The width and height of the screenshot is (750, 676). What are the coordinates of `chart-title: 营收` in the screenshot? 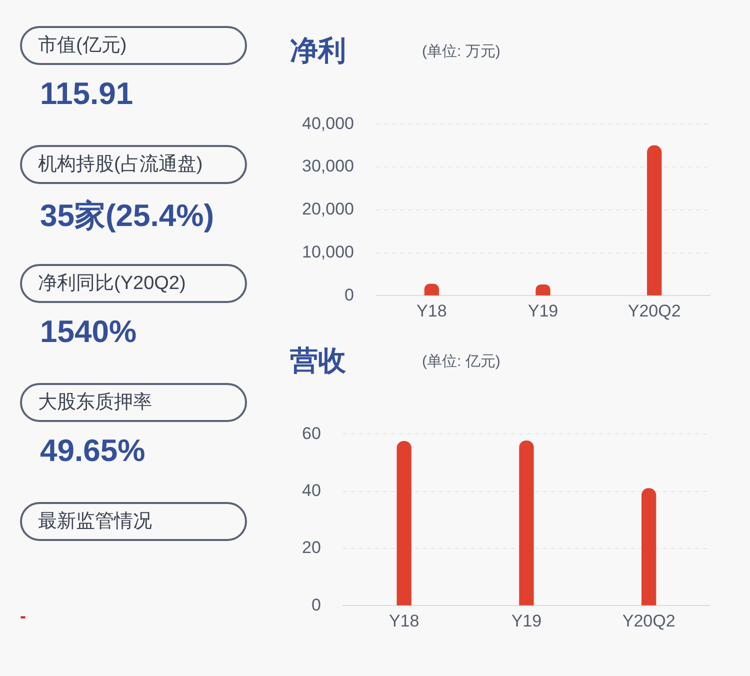 It's located at (318, 361).